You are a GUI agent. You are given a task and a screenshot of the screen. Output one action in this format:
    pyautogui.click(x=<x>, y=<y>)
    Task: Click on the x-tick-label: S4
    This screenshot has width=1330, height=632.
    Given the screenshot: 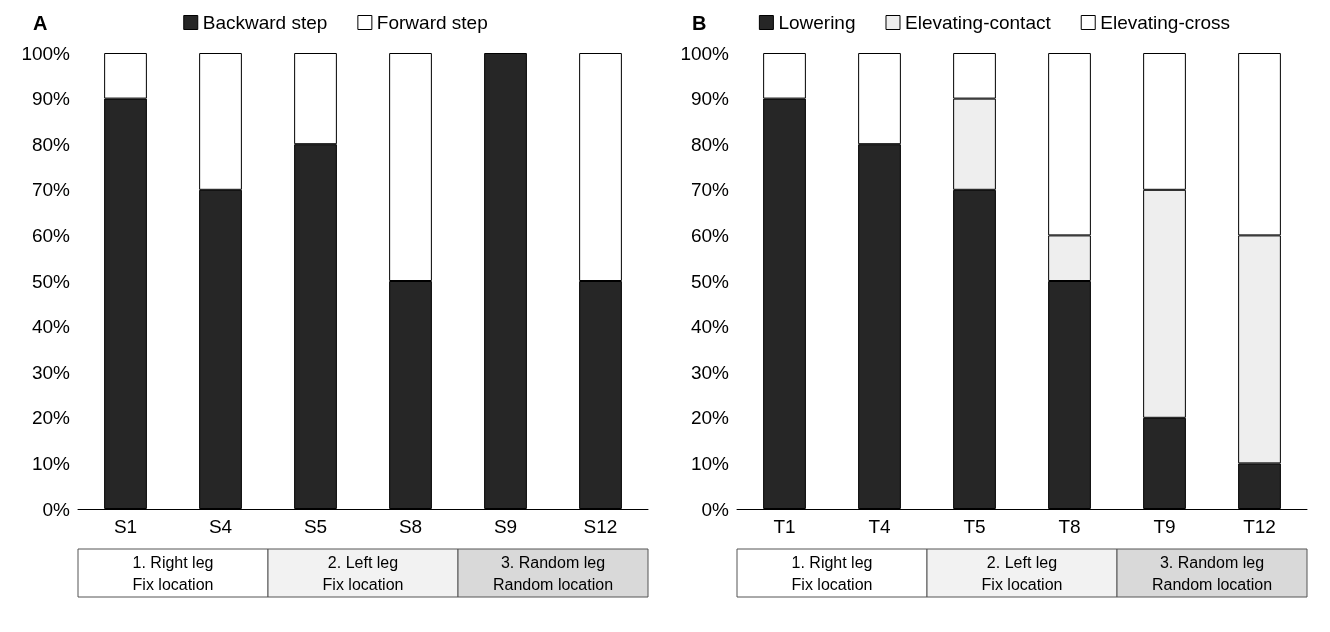 What is the action you would take?
    pyautogui.click(x=220, y=526)
    